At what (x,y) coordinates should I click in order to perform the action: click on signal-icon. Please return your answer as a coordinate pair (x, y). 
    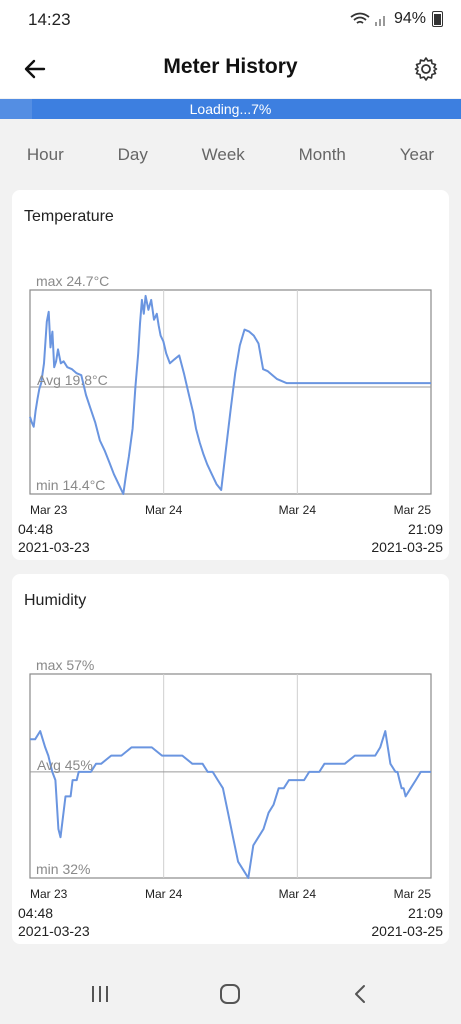
    Looking at the image, I should click on (379, 21).